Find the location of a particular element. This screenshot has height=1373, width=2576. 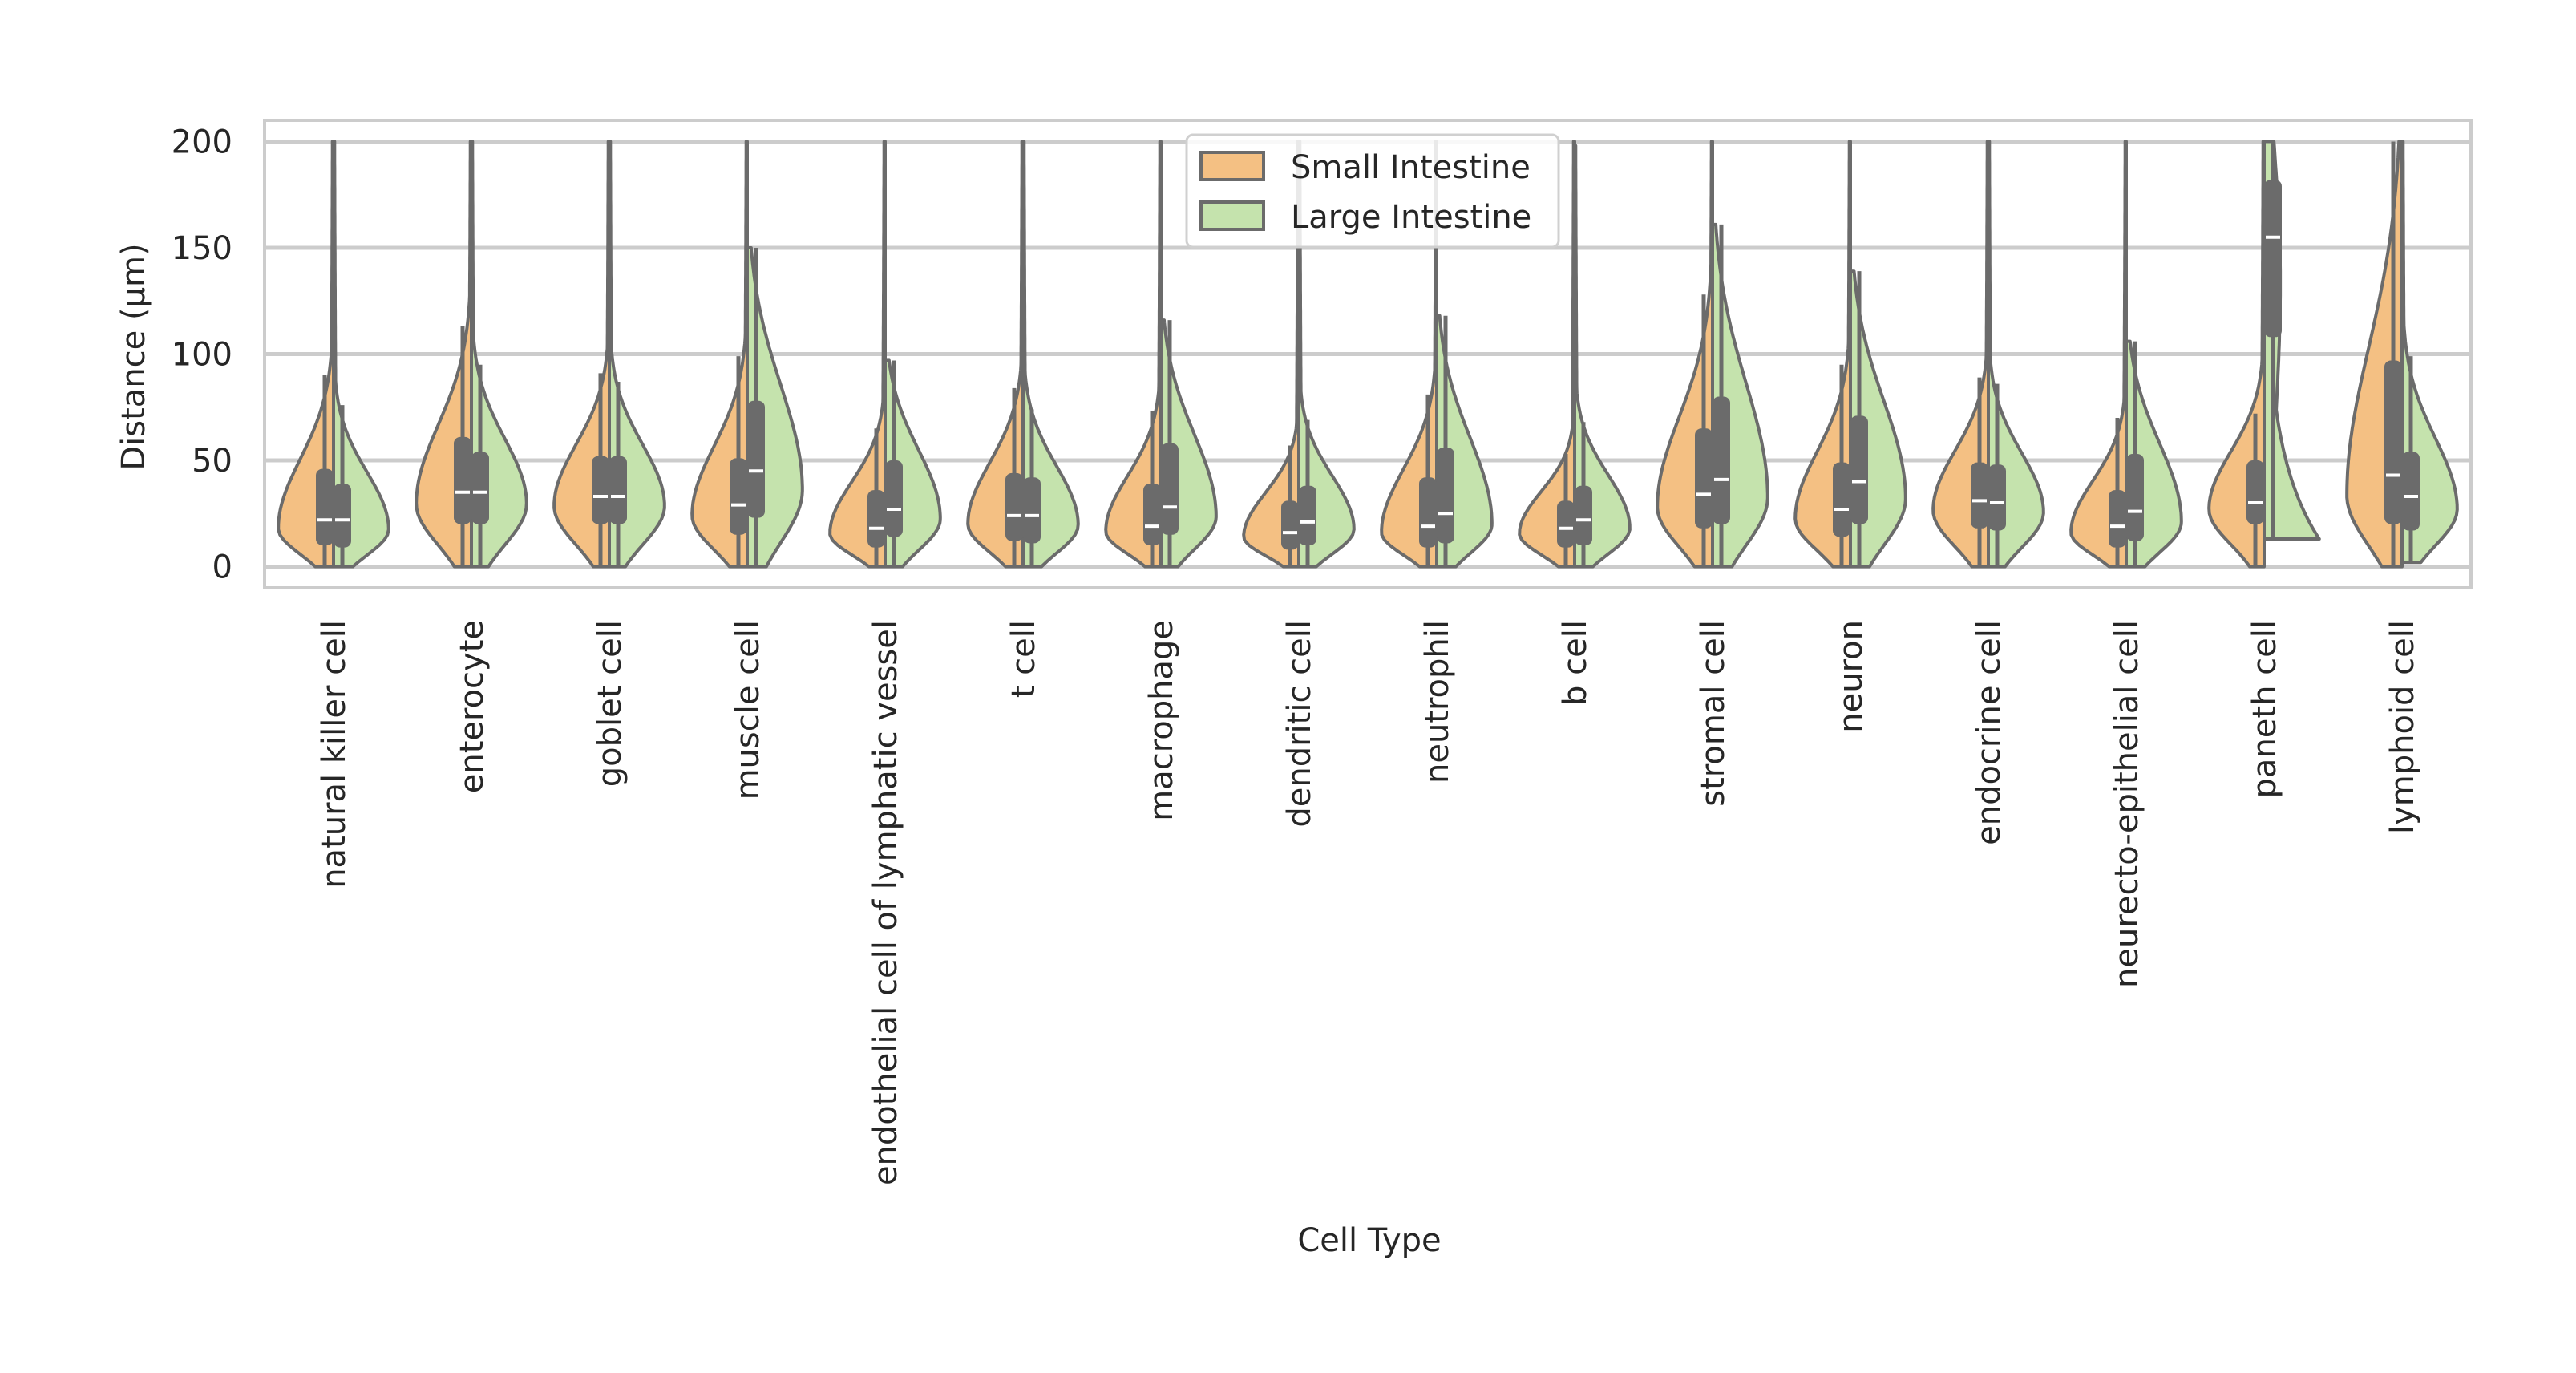

x-tick-label: natural killer cell is located at coordinates (334, 754).